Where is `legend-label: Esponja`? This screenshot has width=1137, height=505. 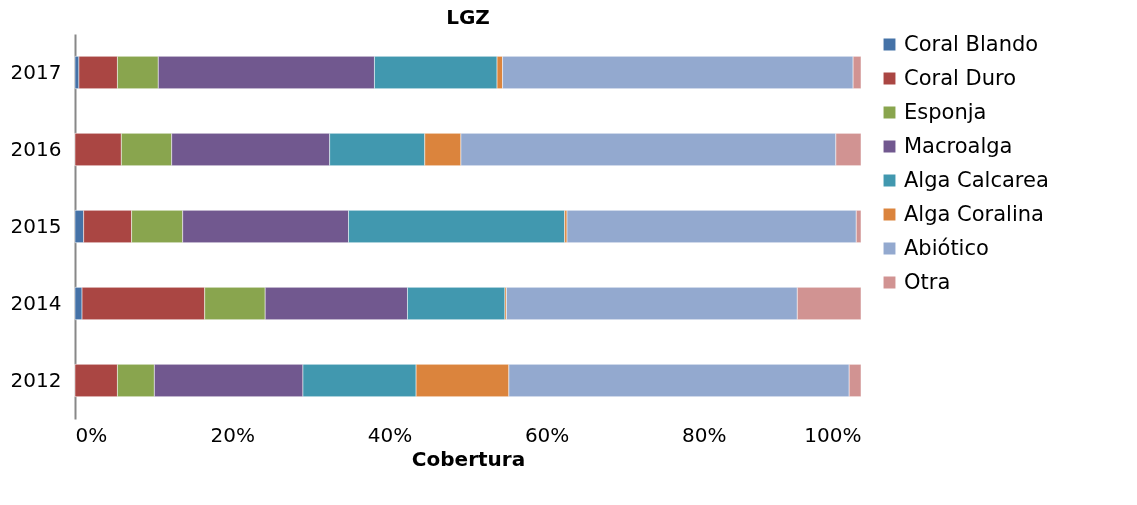
legend-label: Esponja is located at coordinates (945, 111).